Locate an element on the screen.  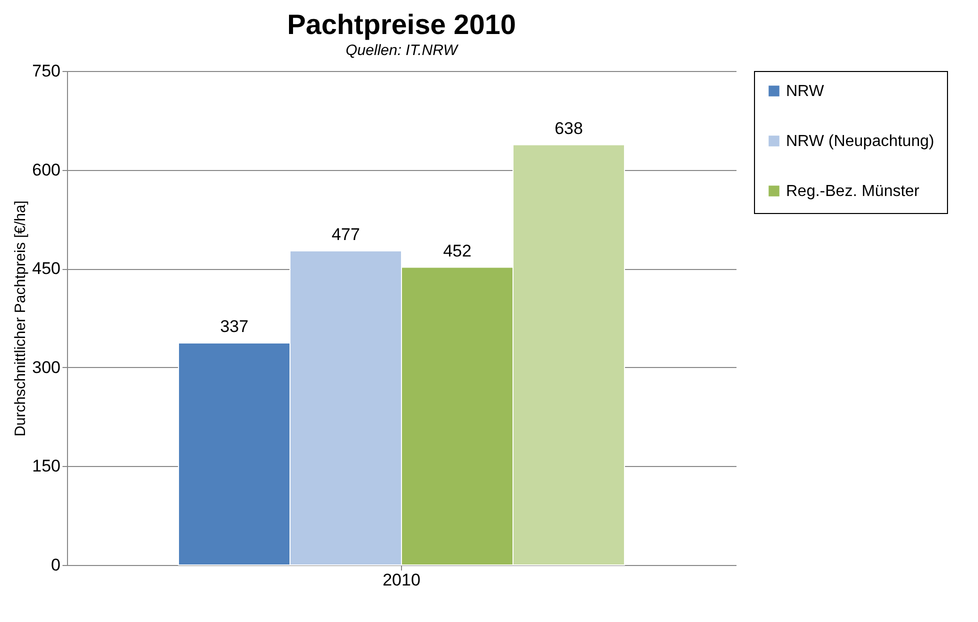
data-label: 452 is located at coordinates (457, 250).